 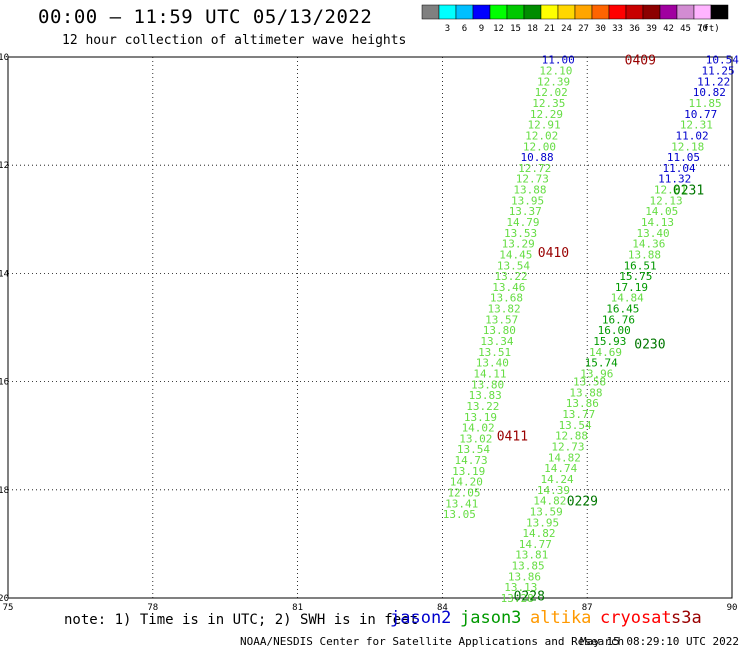 What do you see at coordinates (506, 298) in the screenshot?
I see `wave-height-value: 13.68` at bounding box center [506, 298].